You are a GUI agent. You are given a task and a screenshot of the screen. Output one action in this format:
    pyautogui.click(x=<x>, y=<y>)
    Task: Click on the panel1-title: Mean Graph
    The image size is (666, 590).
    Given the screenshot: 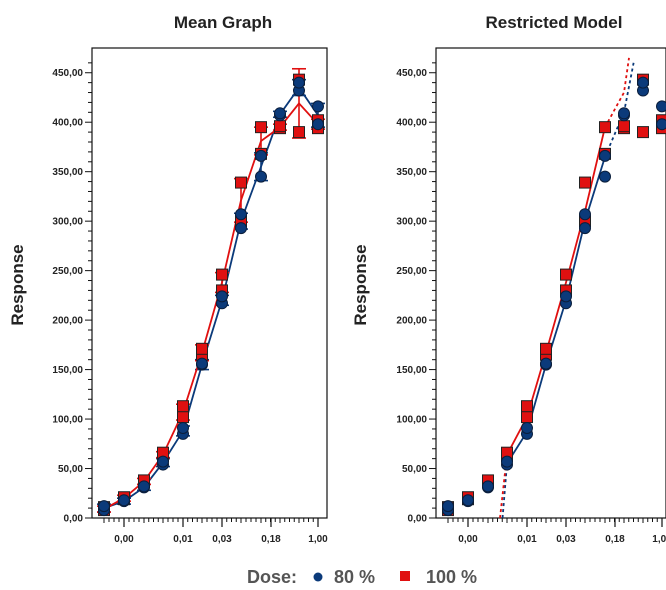 What is the action you would take?
    pyautogui.click(x=223, y=22)
    